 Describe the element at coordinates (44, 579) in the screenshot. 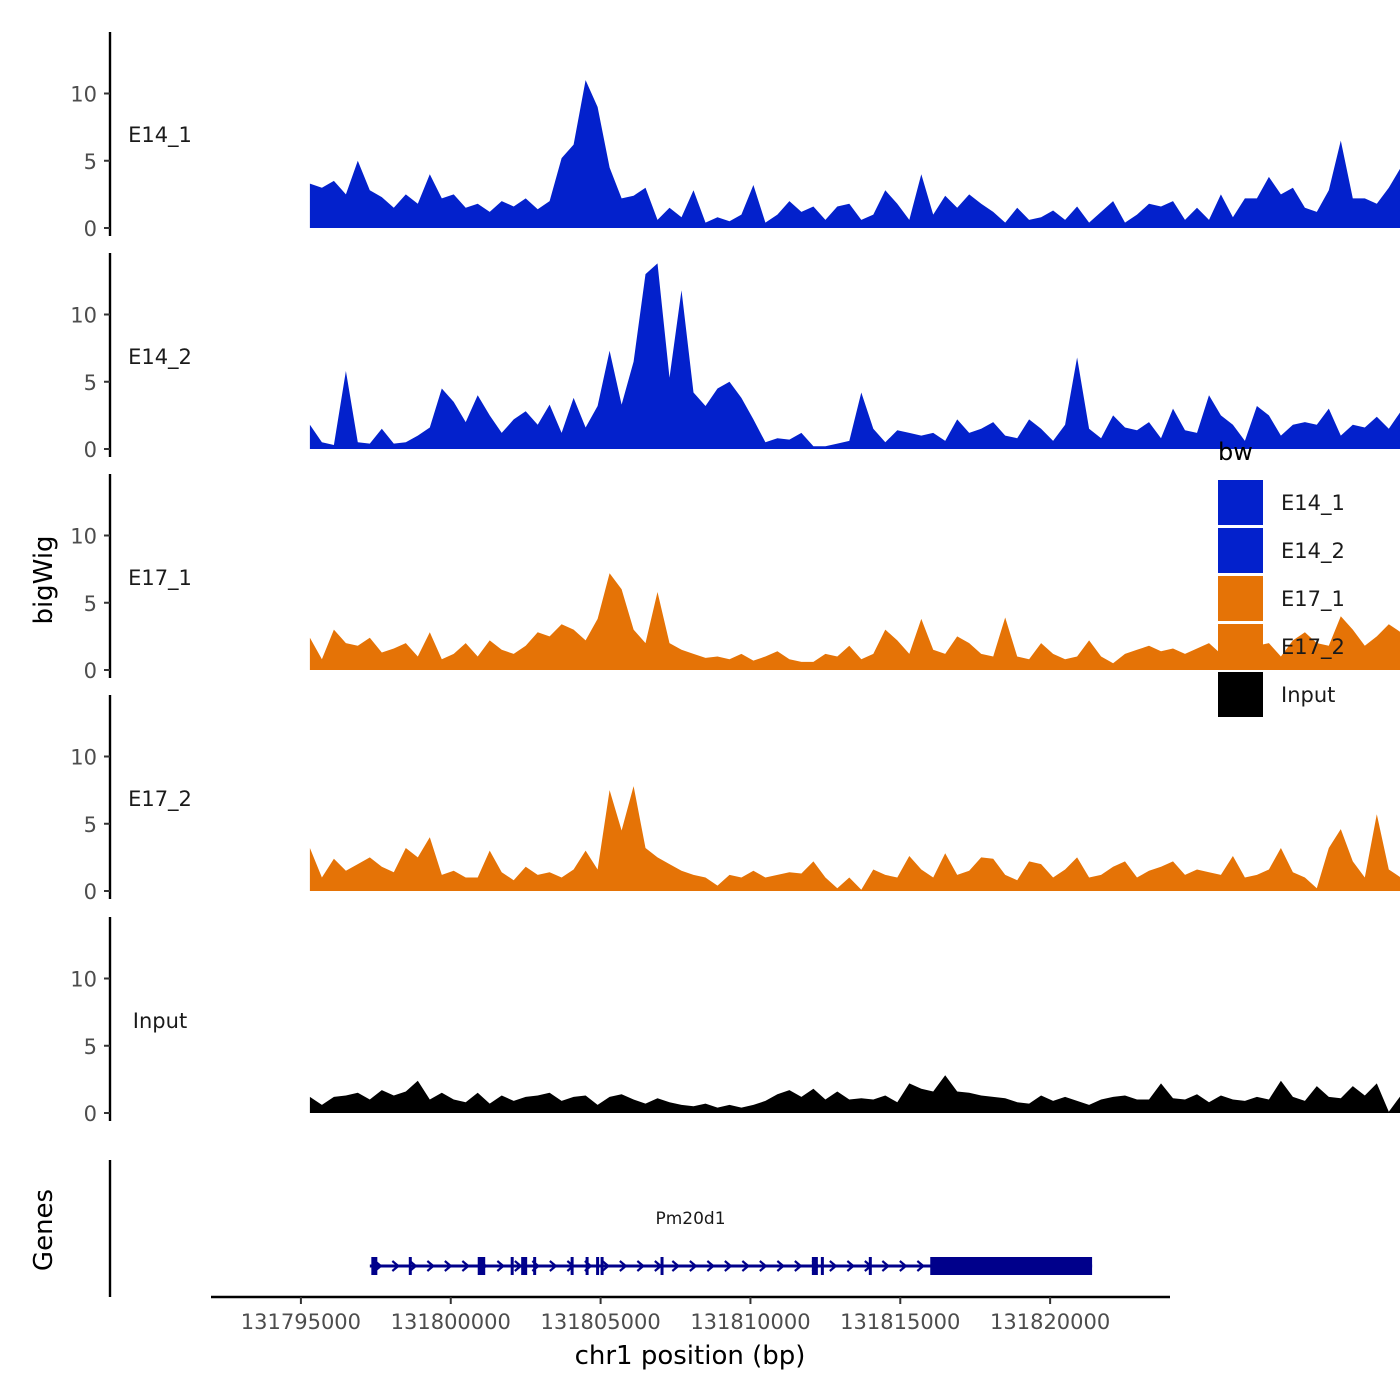

I see `y-axis-title: bigWig` at that location.